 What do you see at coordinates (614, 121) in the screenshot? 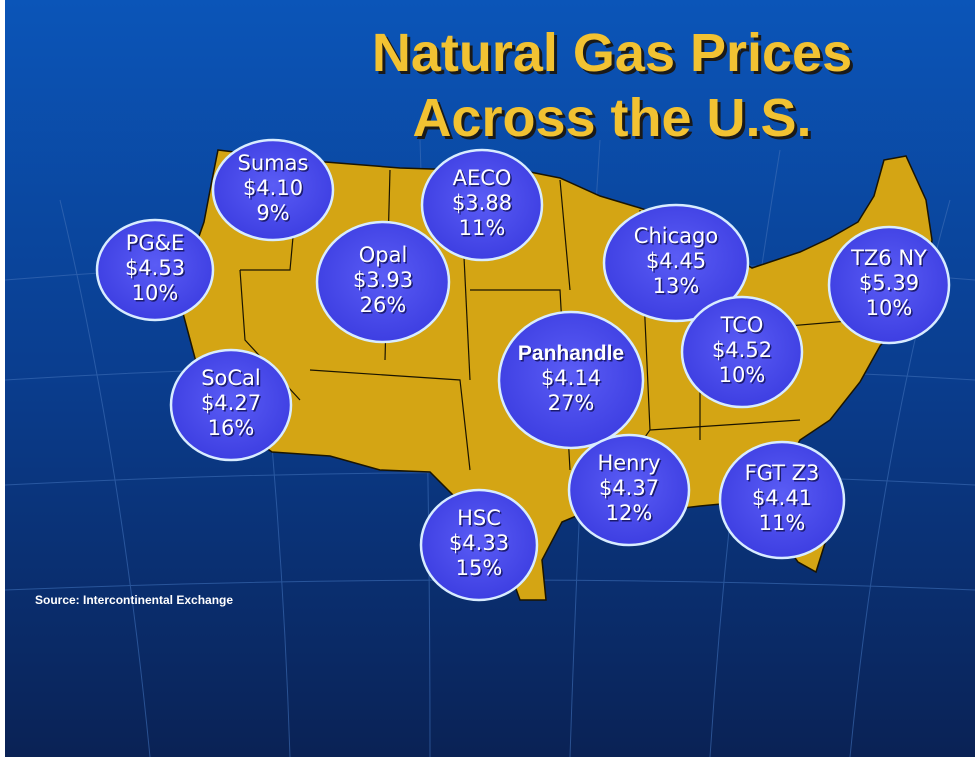
I see `title-shadow: Across the U.S.` at bounding box center [614, 121].